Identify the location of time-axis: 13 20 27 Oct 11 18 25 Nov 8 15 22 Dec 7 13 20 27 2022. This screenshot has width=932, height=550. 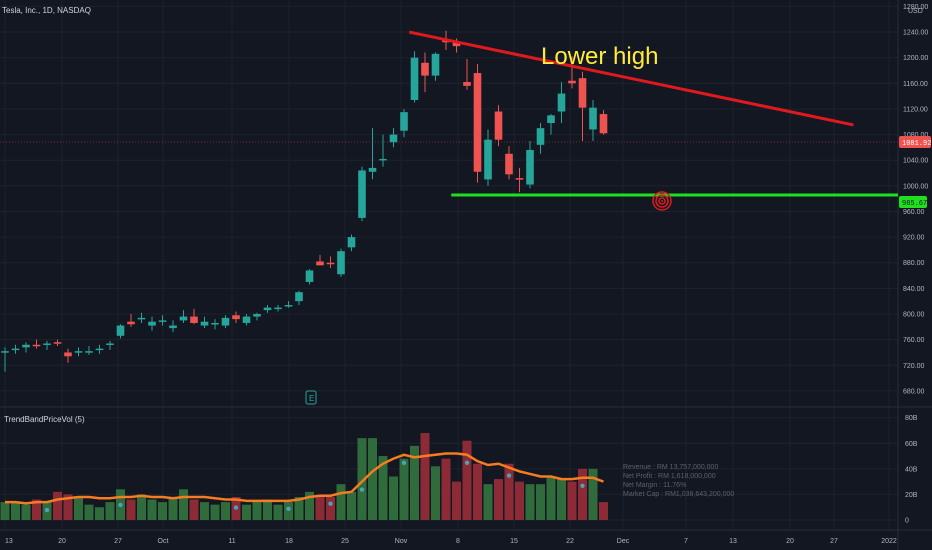
(451, 541).